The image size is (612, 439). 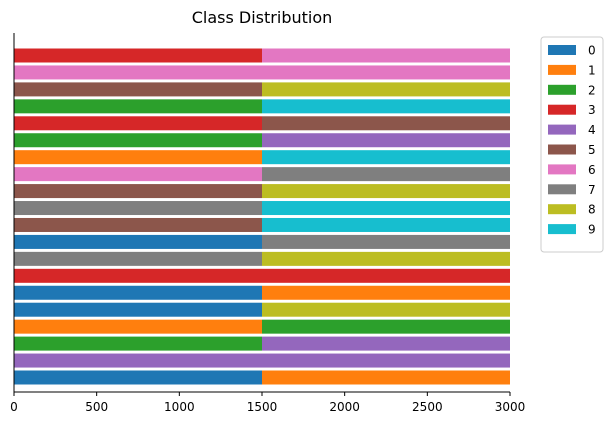 What do you see at coordinates (14, 407) in the screenshot?
I see `x-tick-label: 0` at bounding box center [14, 407].